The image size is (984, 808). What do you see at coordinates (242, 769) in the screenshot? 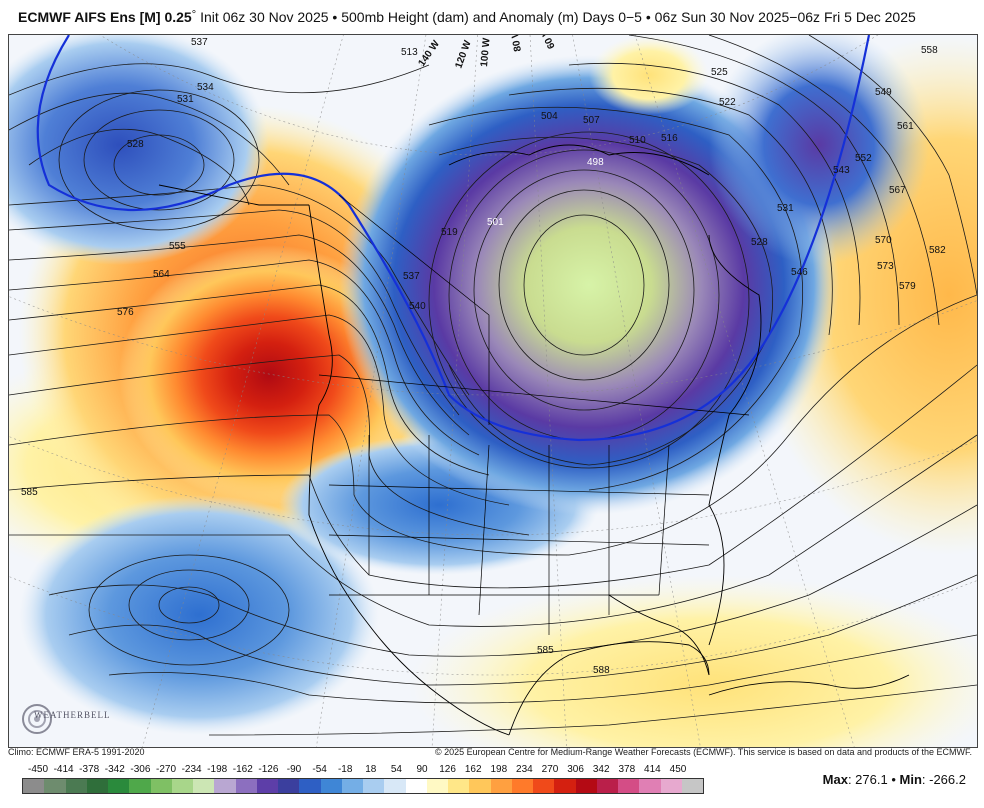
I see `legend-tick-label: -162` at bounding box center [242, 769].